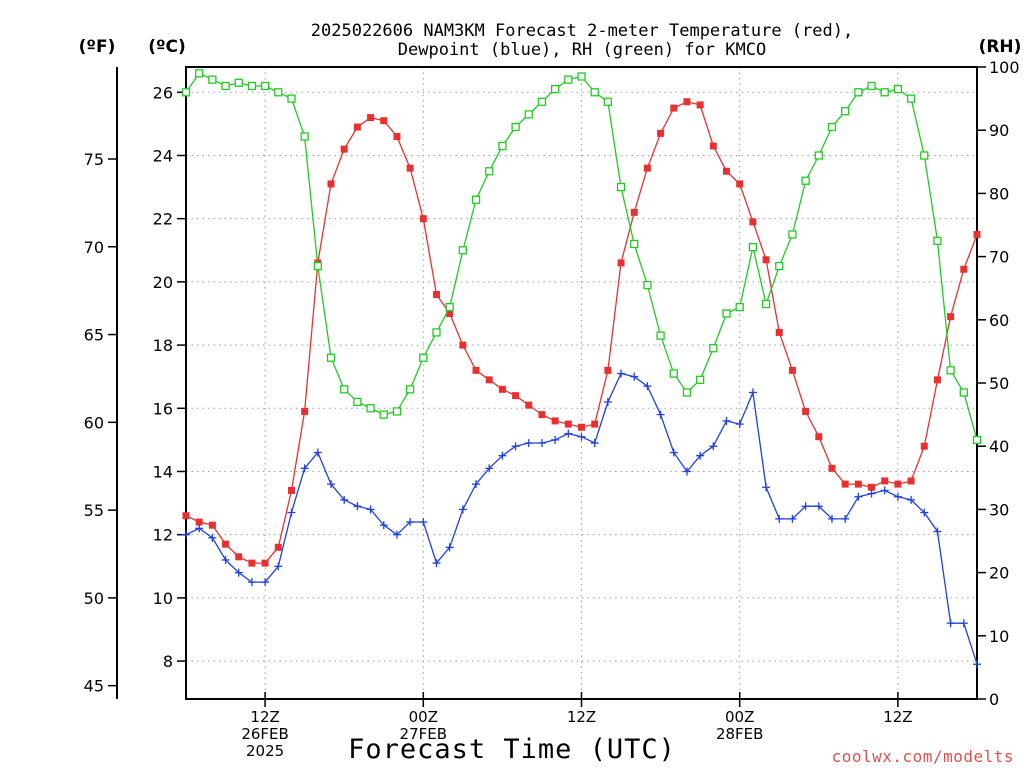 The height and width of the screenshot is (768, 1024). Describe the element at coordinates (999, 446) in the screenshot. I see `rh-tick-label: 40` at that location.